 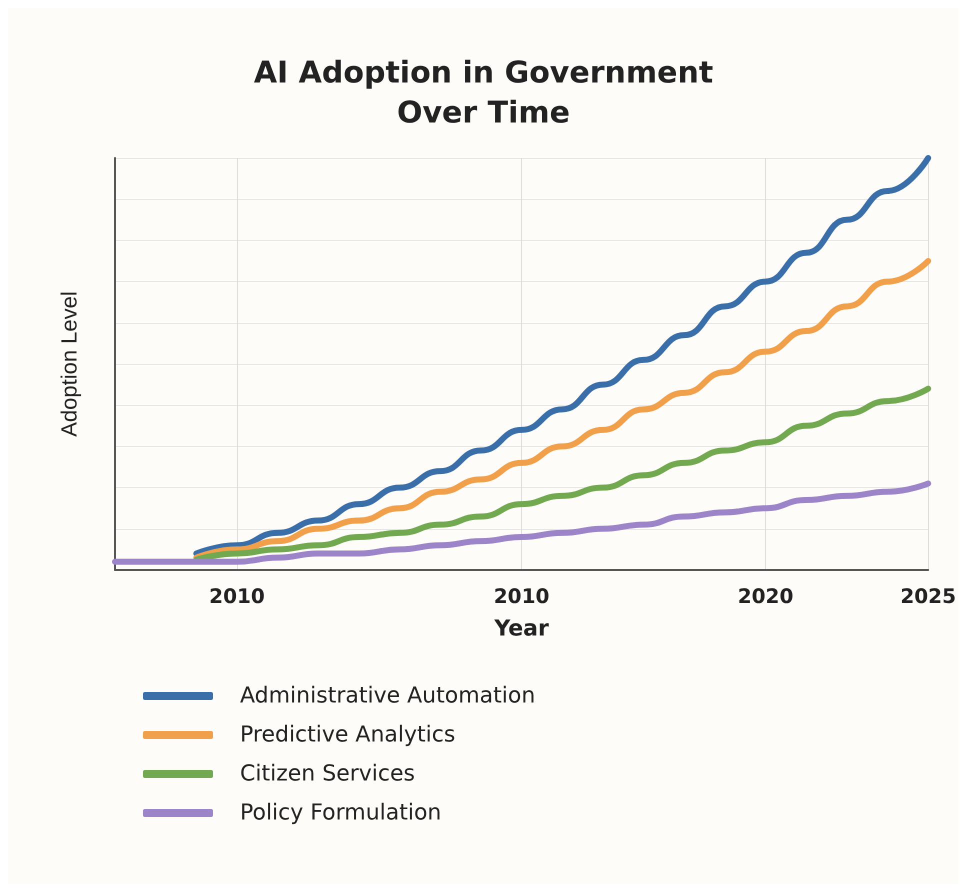 I want to click on legend-label: Administrative Automation, so click(x=388, y=696).